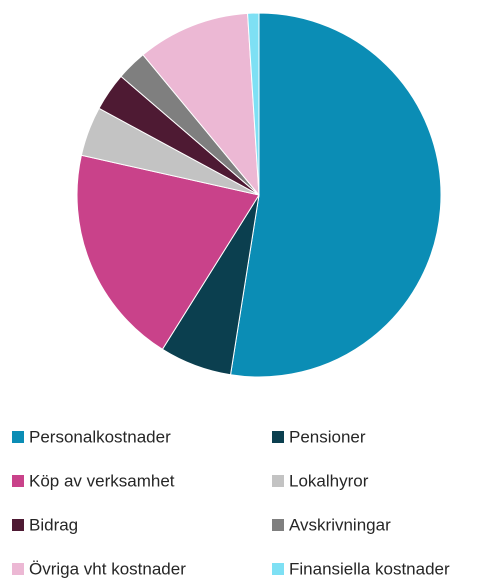 This screenshot has height=587, width=499. I want to click on legend-label: Lokalhyror, so click(329, 480).